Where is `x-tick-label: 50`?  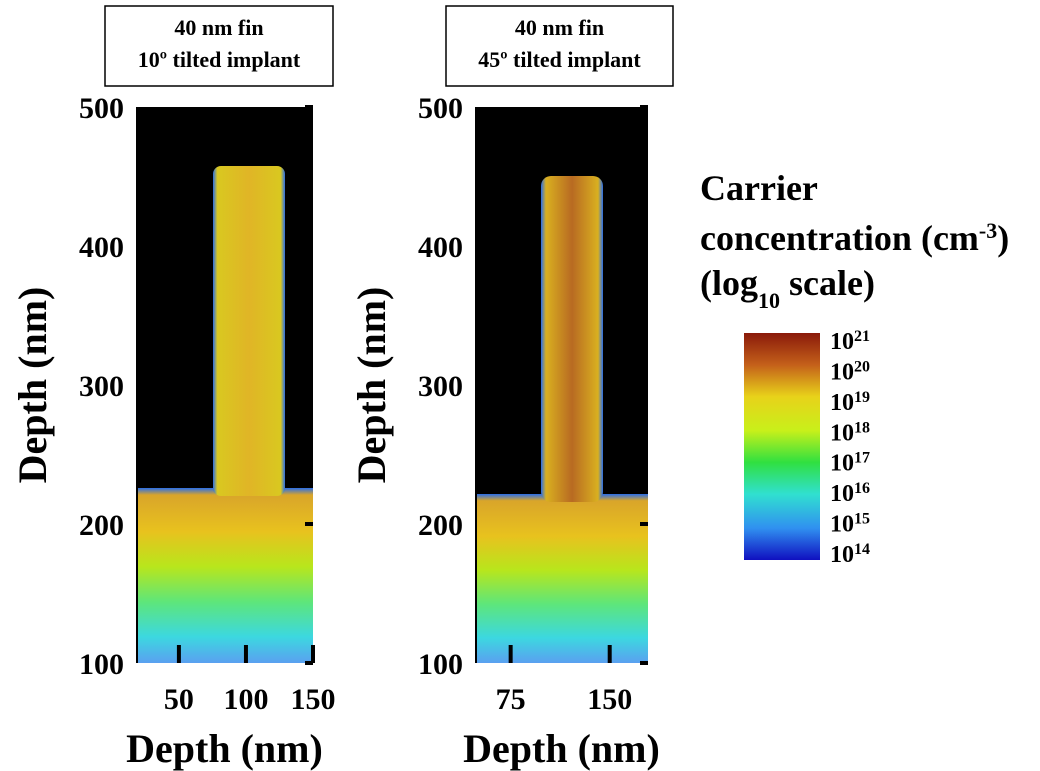 x-tick-label: 50 is located at coordinates (179, 699).